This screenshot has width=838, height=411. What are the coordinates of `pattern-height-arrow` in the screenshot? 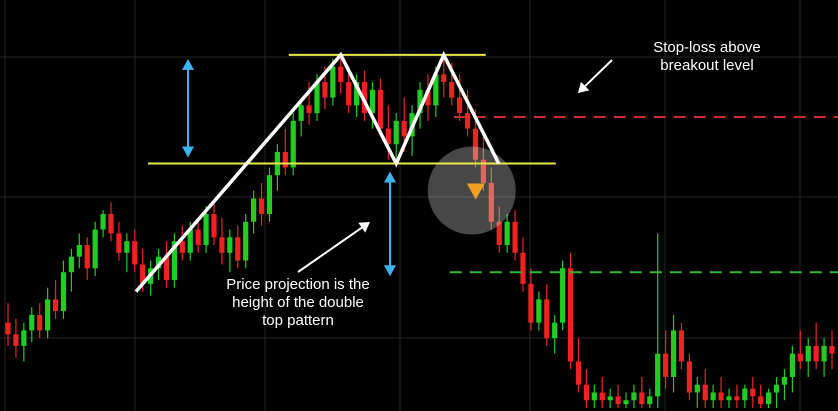 It's located at (188, 108).